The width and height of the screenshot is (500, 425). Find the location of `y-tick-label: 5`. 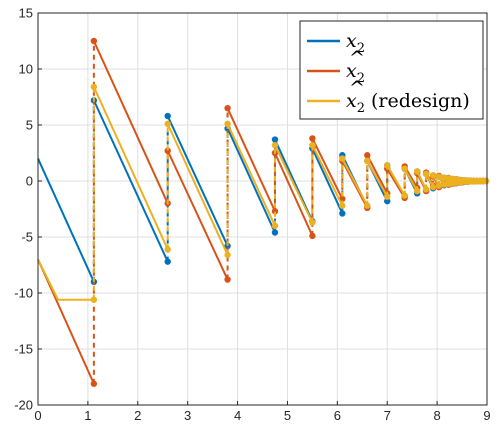

y-tick-label: 5 is located at coordinates (29, 125).